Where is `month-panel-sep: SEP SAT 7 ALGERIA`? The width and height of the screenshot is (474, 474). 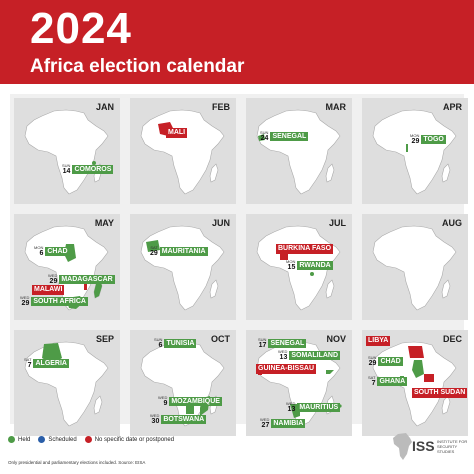 month-panel-sep: SEP SAT 7 ALGERIA is located at coordinates (67, 383).